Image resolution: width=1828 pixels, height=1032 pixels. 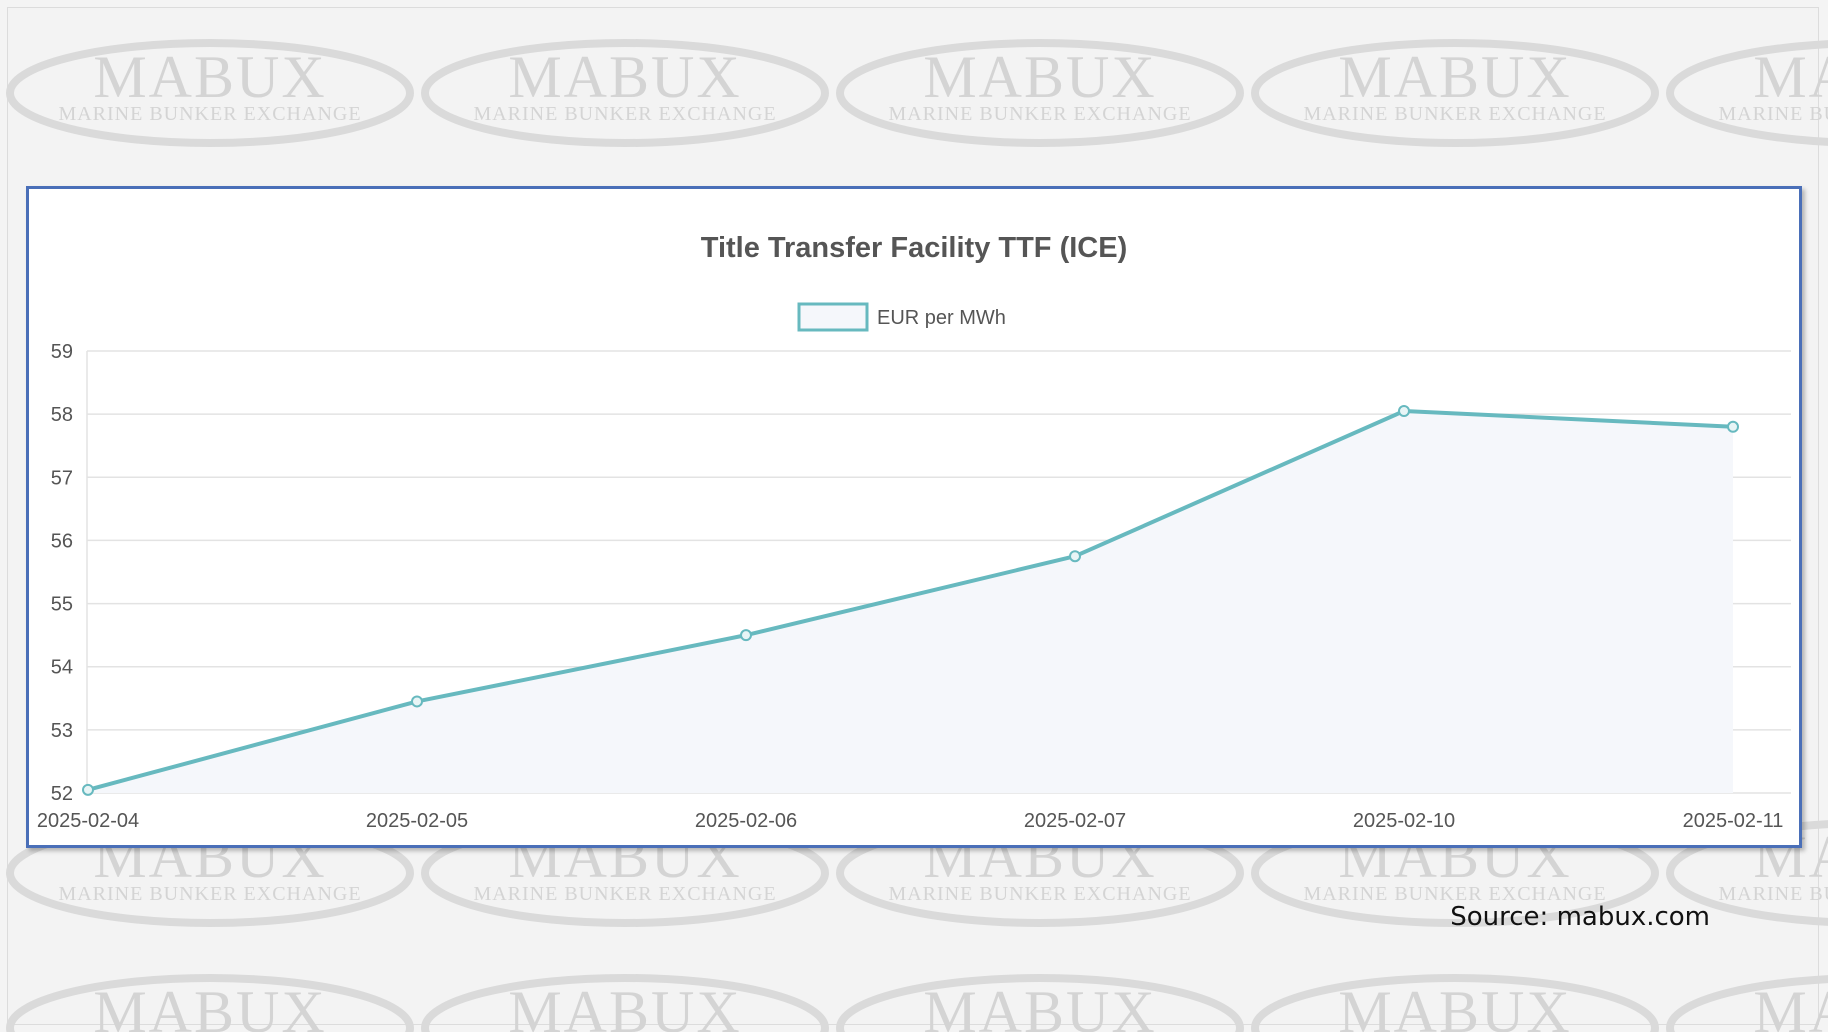 I want to click on legend-swatch, so click(x=833, y=317).